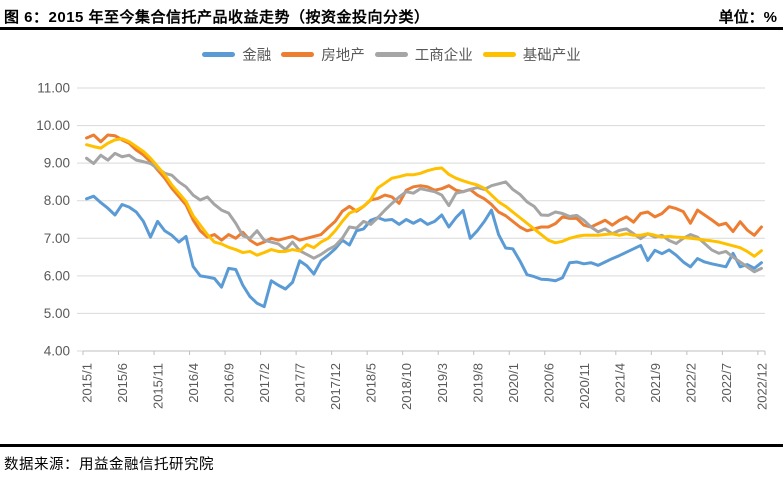 Image resolution: width=783 pixels, height=482 pixels. What do you see at coordinates (193, 383) in the screenshot?
I see `x-tick-label: 2016/4` at bounding box center [193, 383].